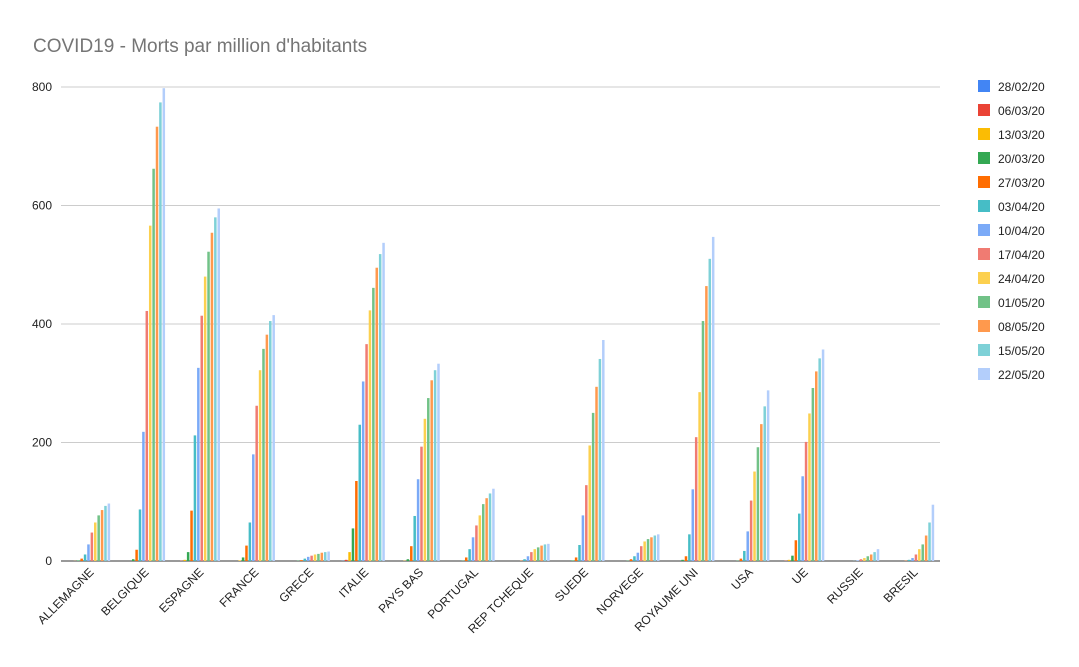  What do you see at coordinates (1021, 231) in the screenshot?
I see `legend-label: 10/04/20` at bounding box center [1021, 231].